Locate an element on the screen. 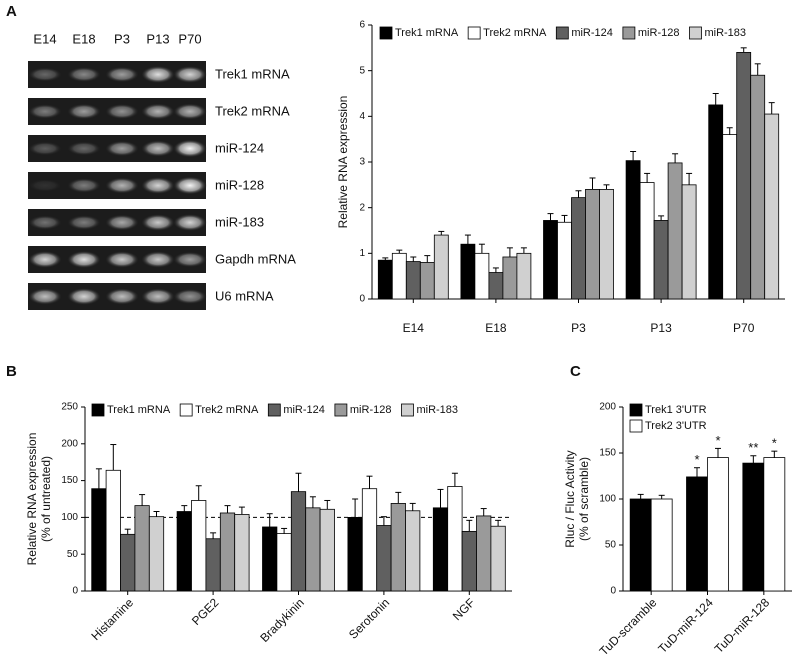  lane-label: P70 is located at coordinates (189, 38).